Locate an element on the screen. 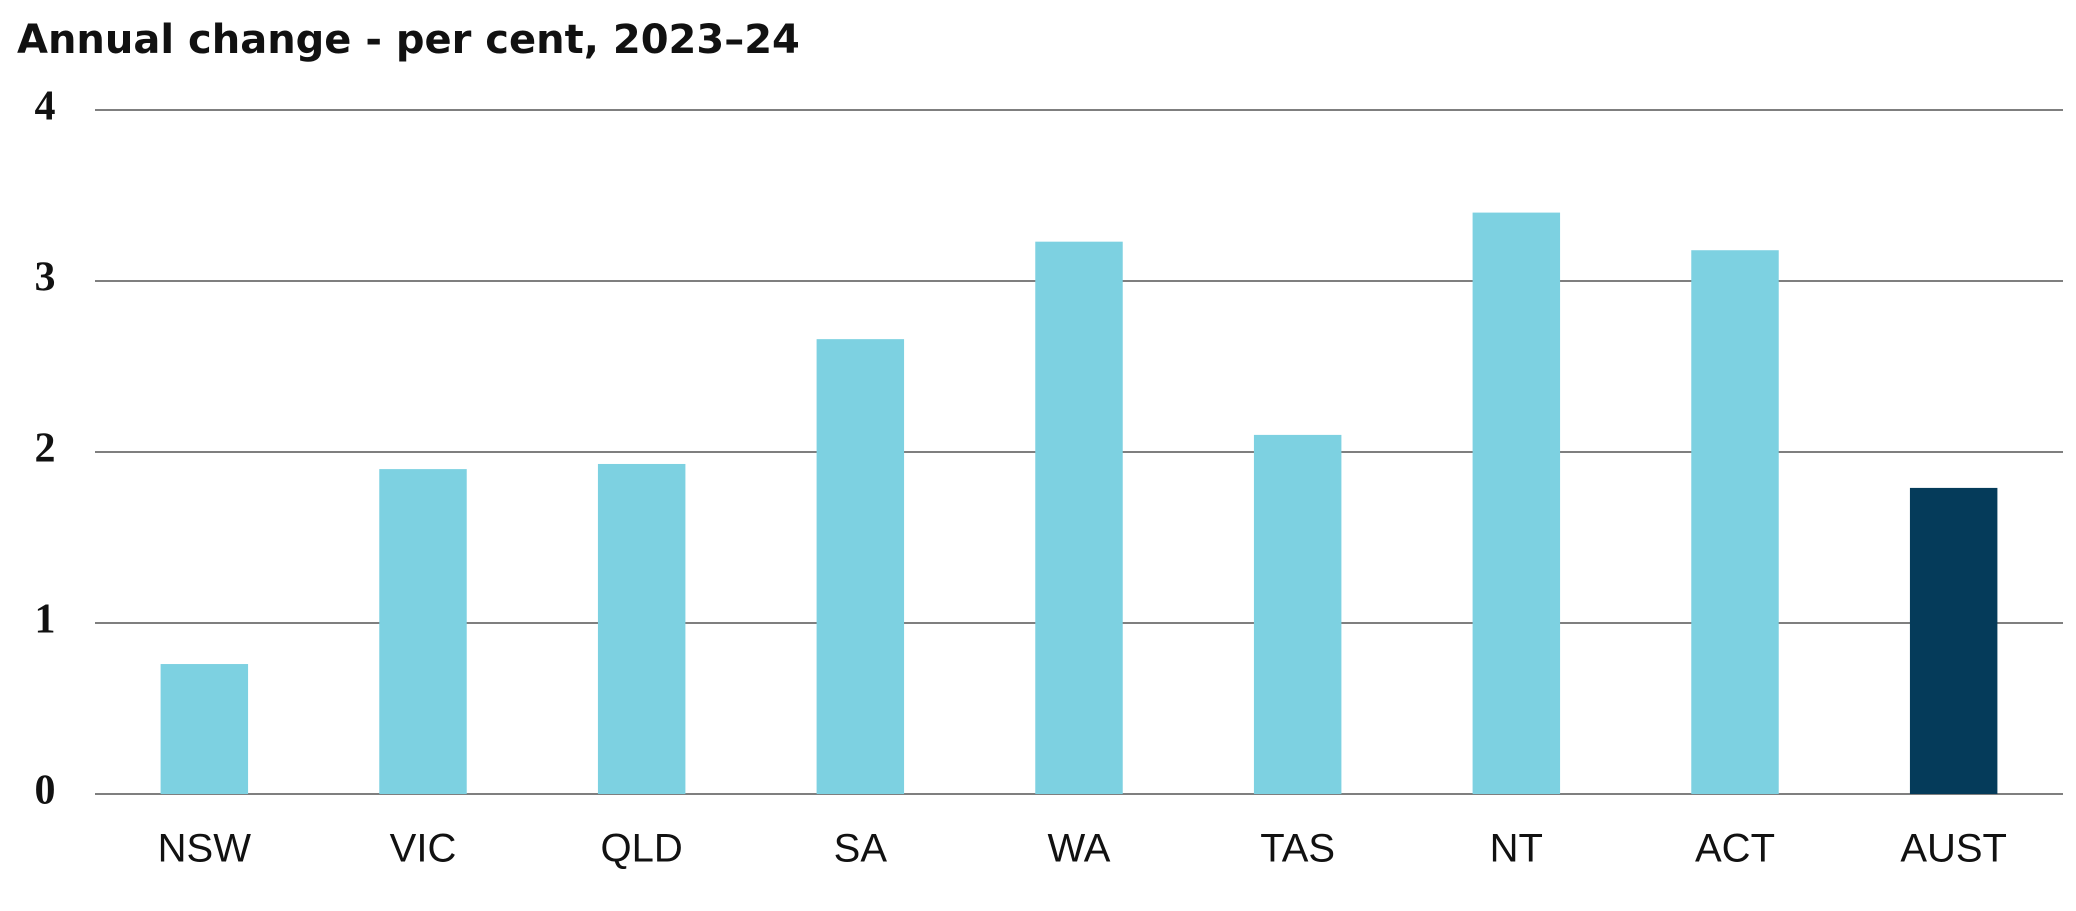 Image resolution: width=2076 pixels, height=911 pixels. x-tick-label: QLD is located at coordinates (642, 849).